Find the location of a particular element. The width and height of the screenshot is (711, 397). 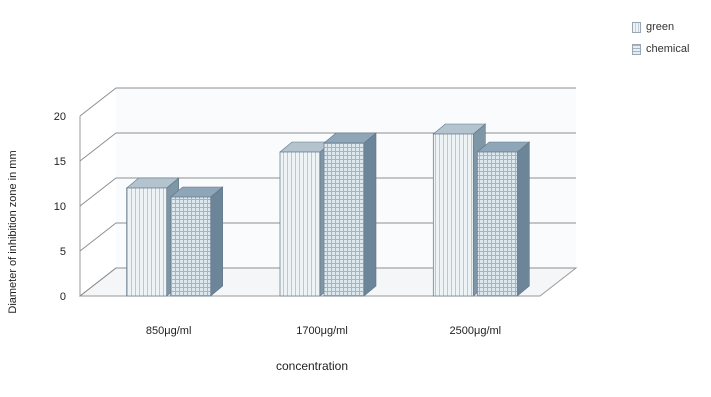

legend-item-green: green is located at coordinates (660, 27).